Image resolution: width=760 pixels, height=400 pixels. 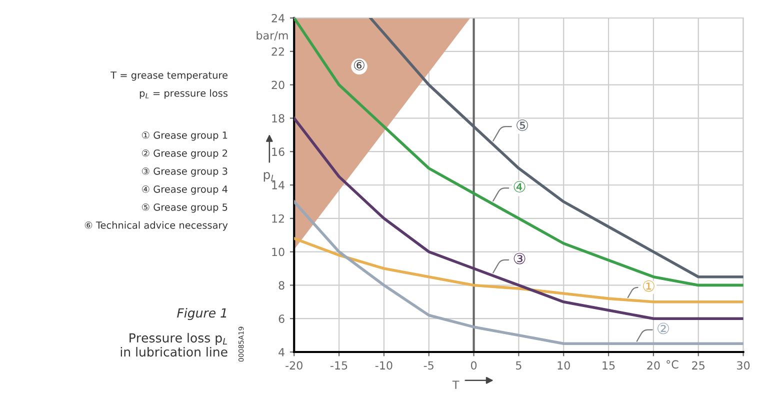 I want to click on y-tick-label: 12, so click(x=278, y=218).